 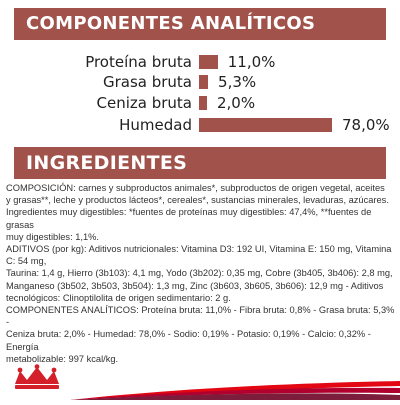 I want to click on analytic-row-ash: Ceniza bruta 2,0%, so click(x=200, y=103).